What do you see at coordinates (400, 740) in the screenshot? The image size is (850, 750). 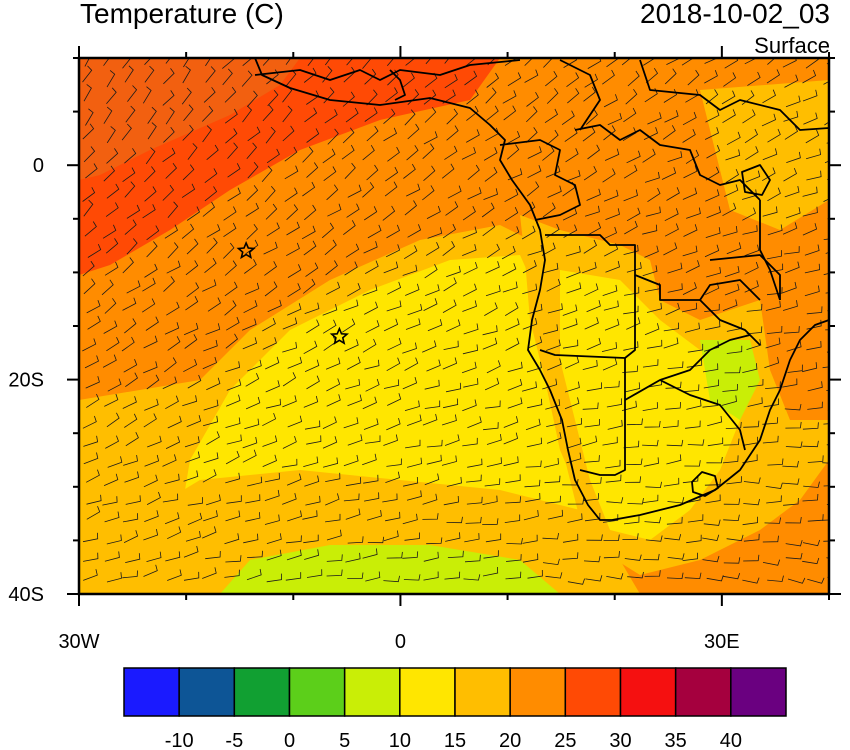 I see `colorbar-label: 10` at bounding box center [400, 740].